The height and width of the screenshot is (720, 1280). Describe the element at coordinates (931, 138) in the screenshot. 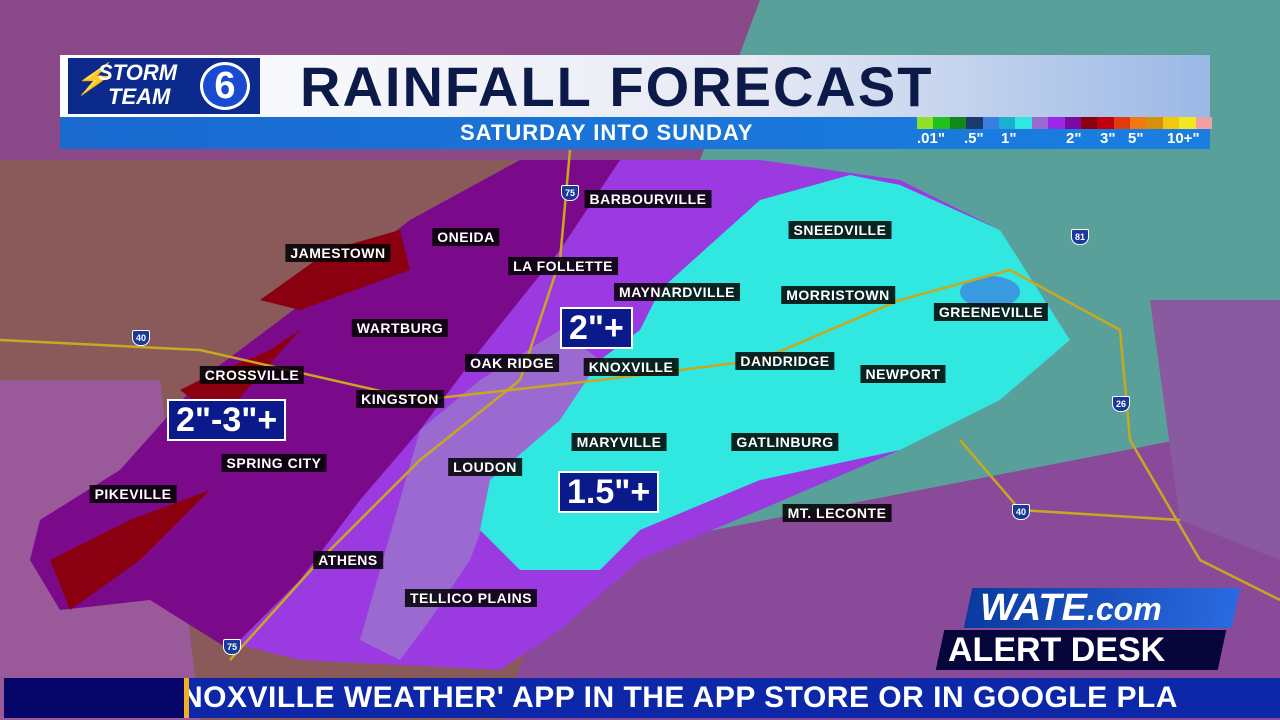

I see `legend-label: .01"` at that location.